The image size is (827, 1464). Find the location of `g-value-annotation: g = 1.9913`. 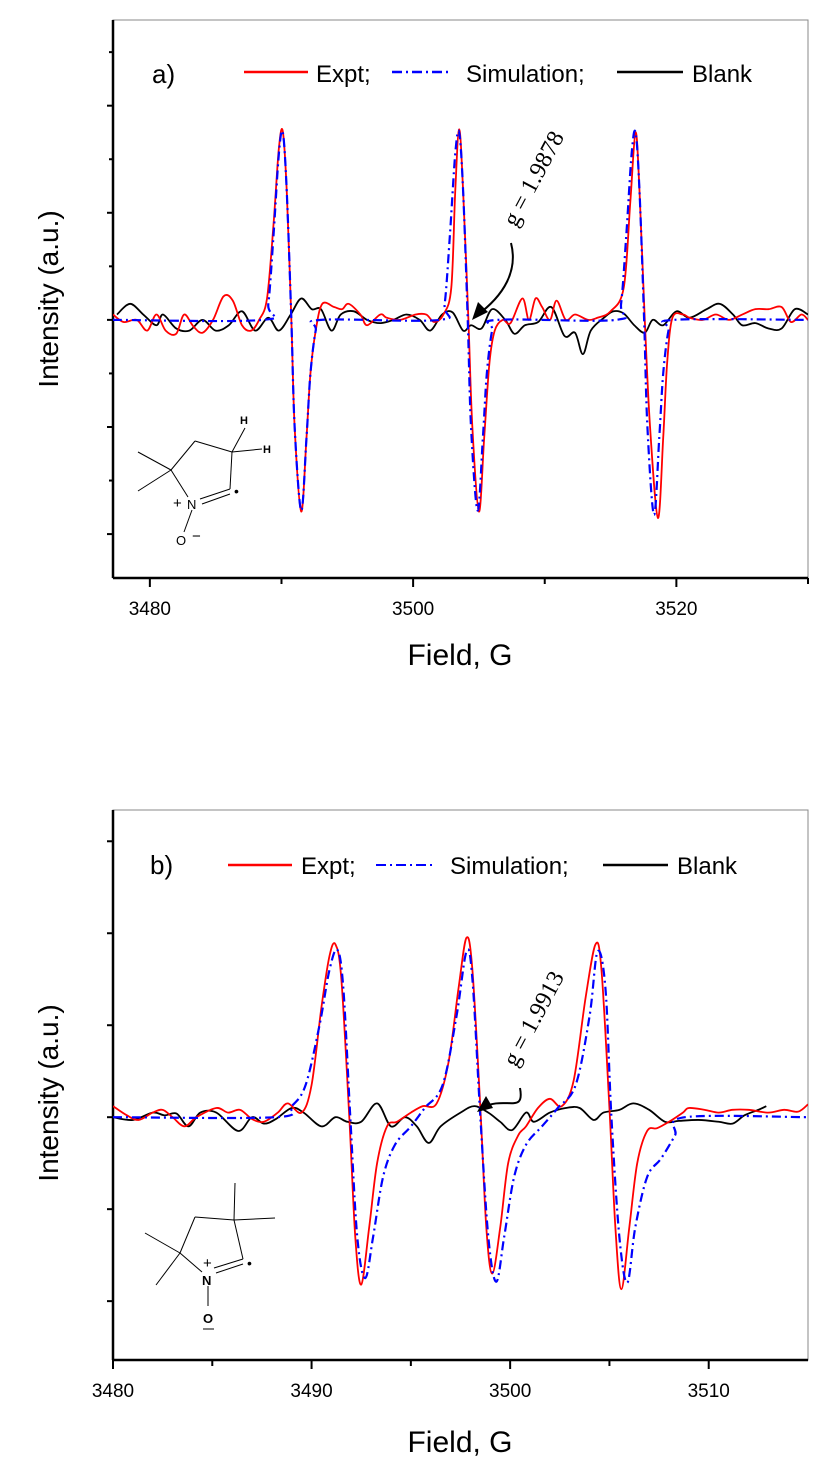

g-value-annotation: g = 1.9913 is located at coordinates (523, 1039).